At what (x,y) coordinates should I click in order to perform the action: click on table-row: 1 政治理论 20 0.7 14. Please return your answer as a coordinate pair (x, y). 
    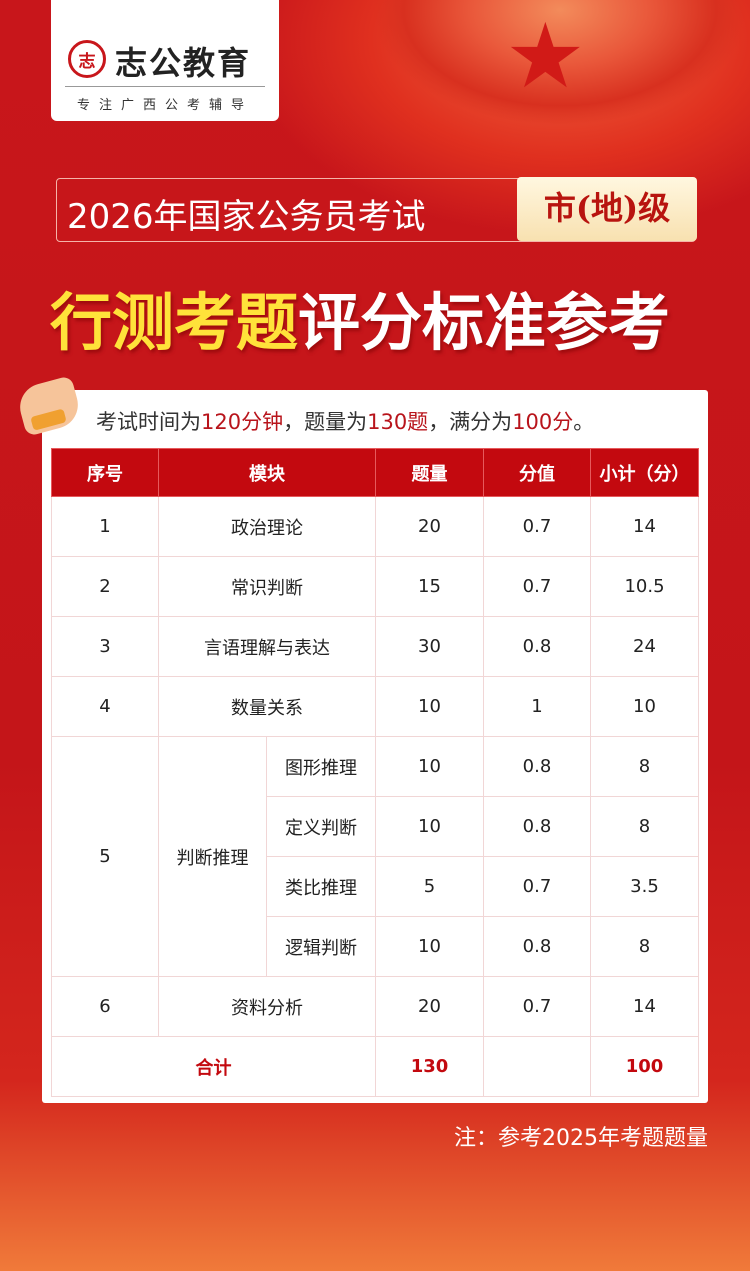
    Looking at the image, I should click on (375, 526).